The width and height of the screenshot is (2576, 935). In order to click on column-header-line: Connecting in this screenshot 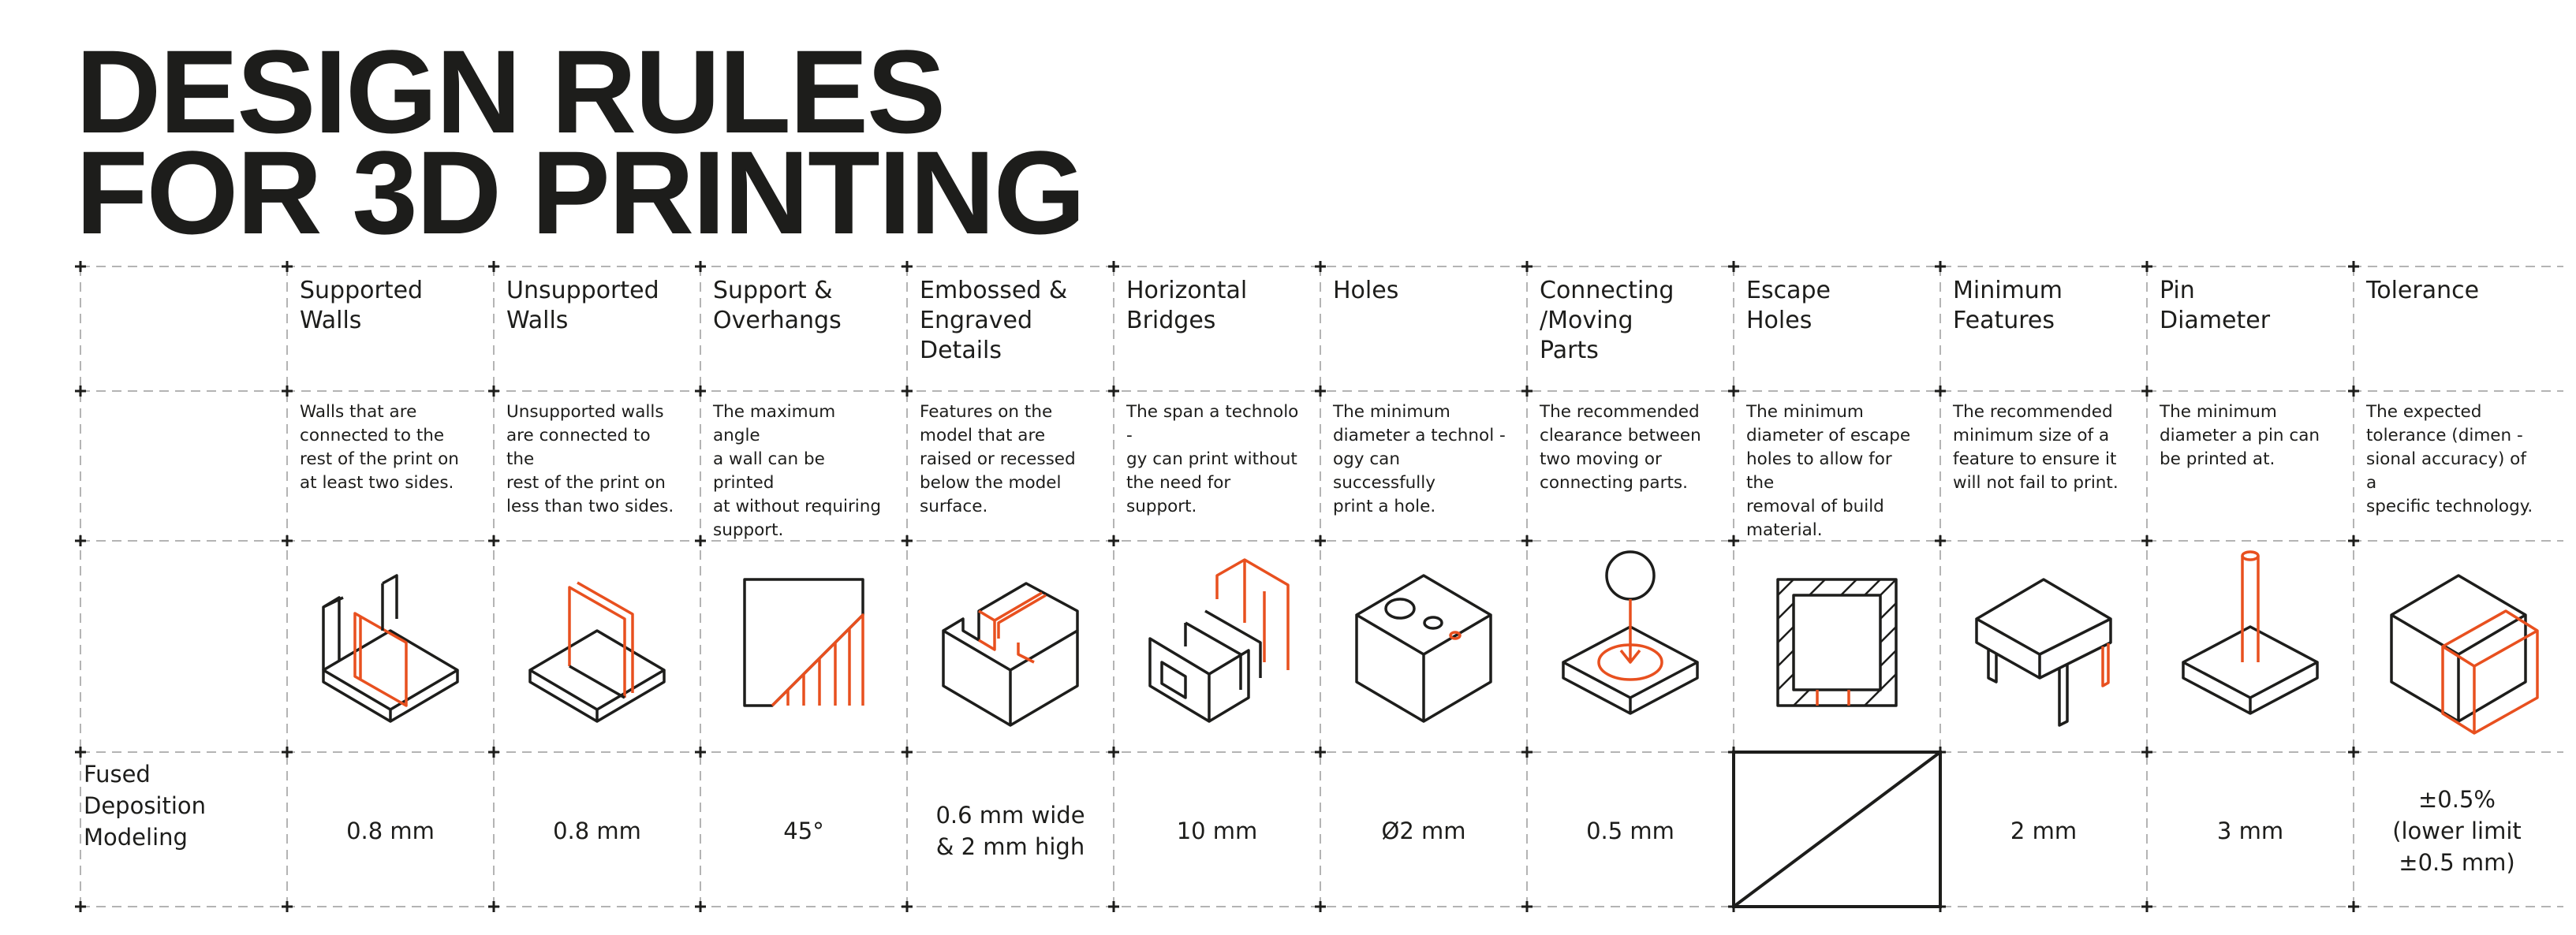, I will do `click(1607, 291)`.